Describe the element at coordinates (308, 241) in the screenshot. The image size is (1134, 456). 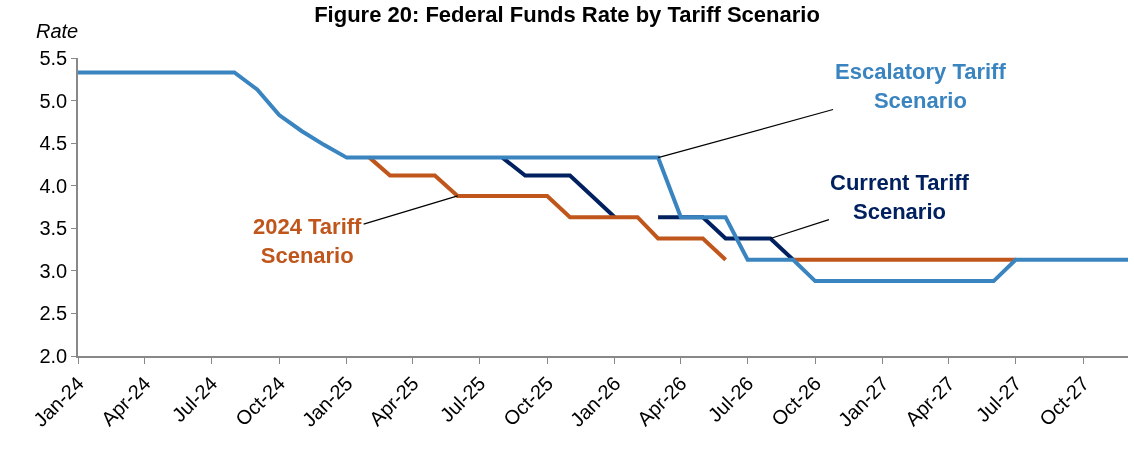
I see `annotation: 2024 Tariff Scenario` at that location.